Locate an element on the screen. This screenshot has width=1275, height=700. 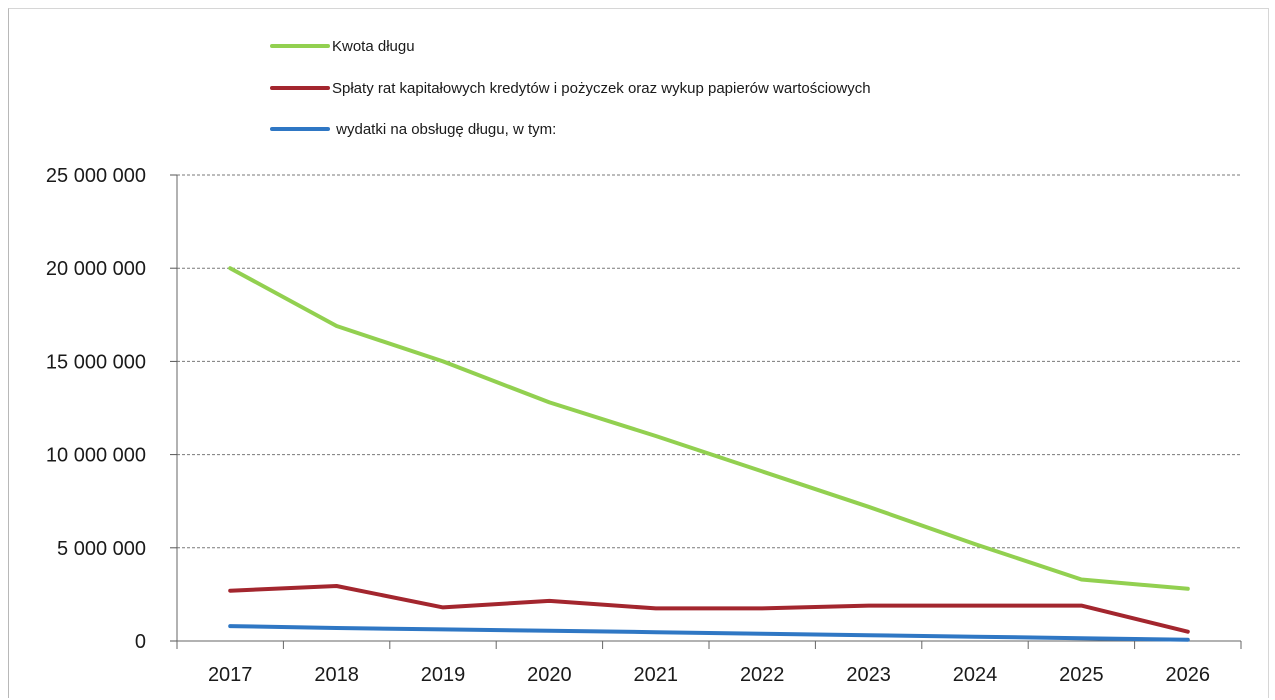
x-tick-label: 2024 is located at coordinates (975, 675).